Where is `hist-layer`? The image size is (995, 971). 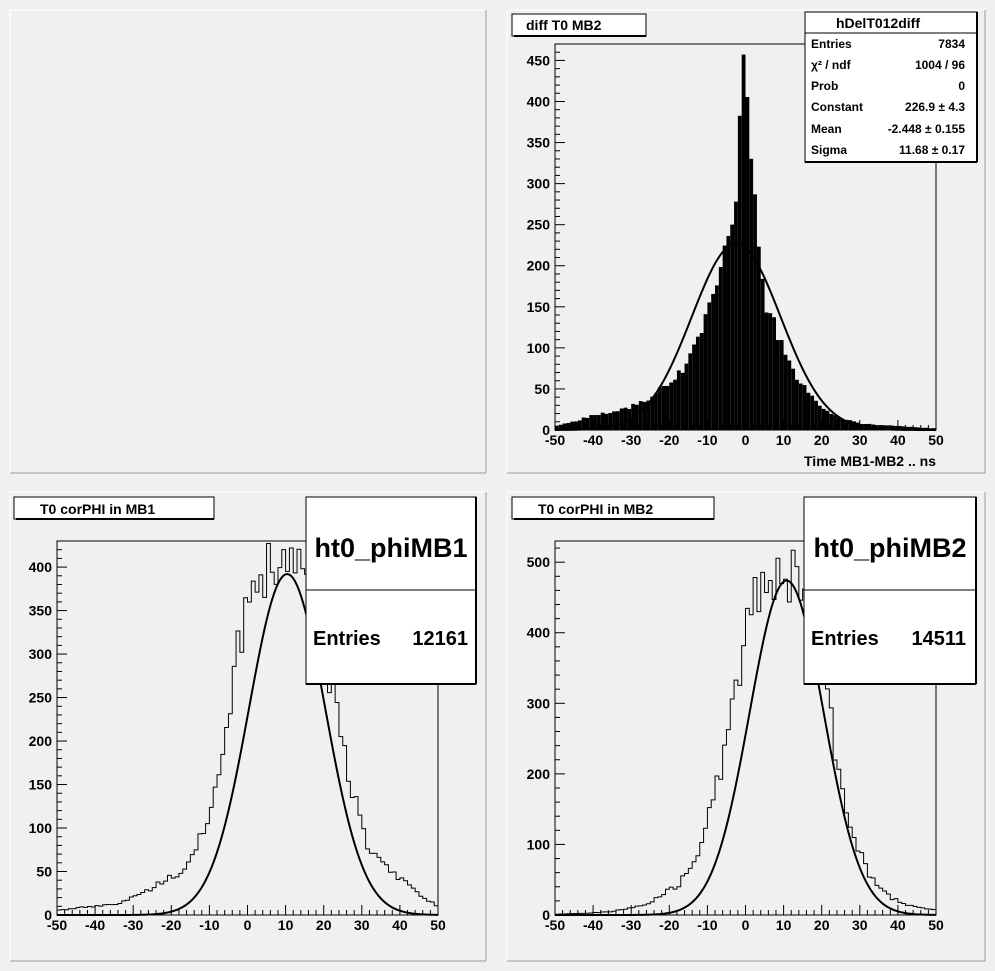 hist-layer is located at coordinates (745, 242).